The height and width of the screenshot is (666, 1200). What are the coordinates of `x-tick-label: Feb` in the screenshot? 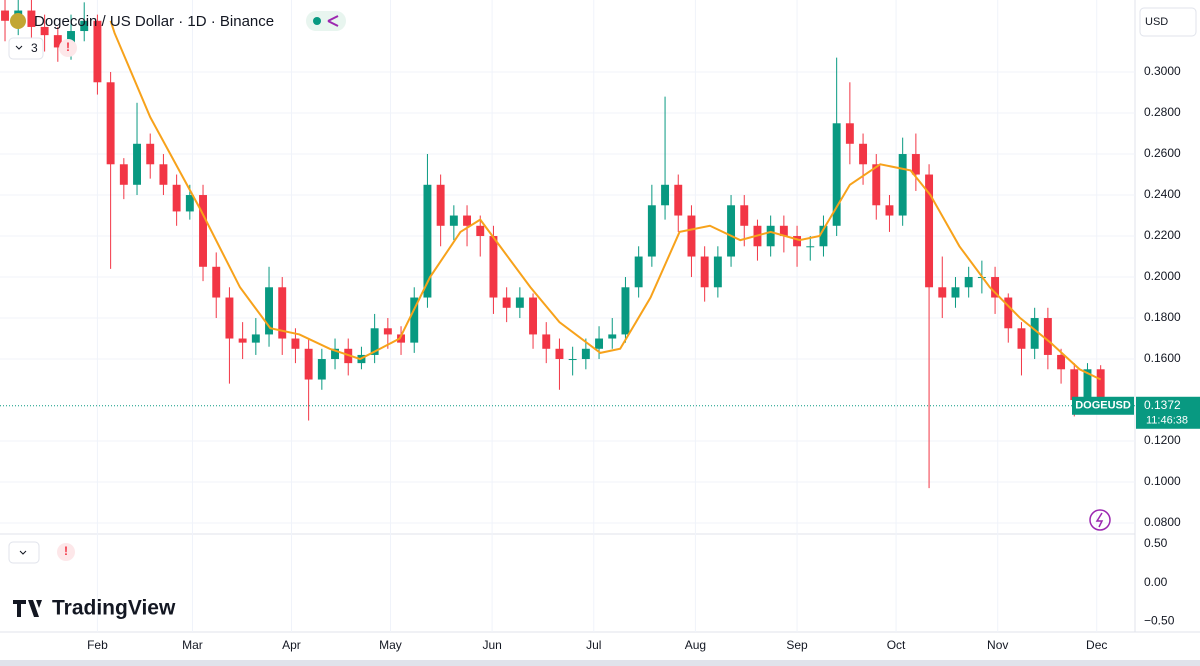 It's located at (97, 645).